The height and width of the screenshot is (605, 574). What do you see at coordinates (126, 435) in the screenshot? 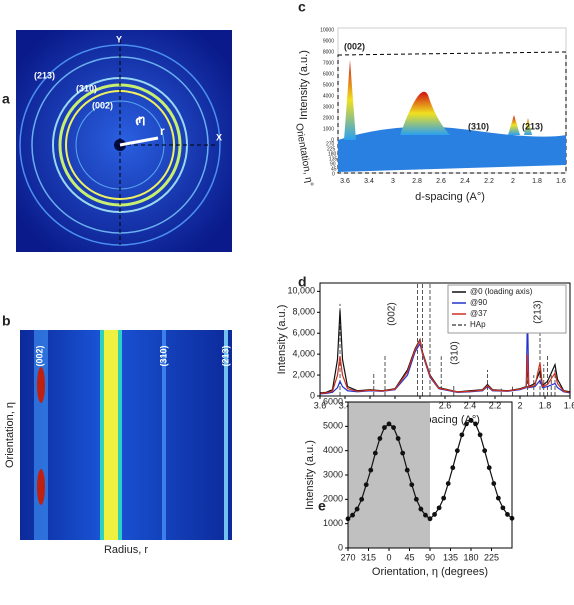
I see `unwrapped-image` at bounding box center [126, 435].